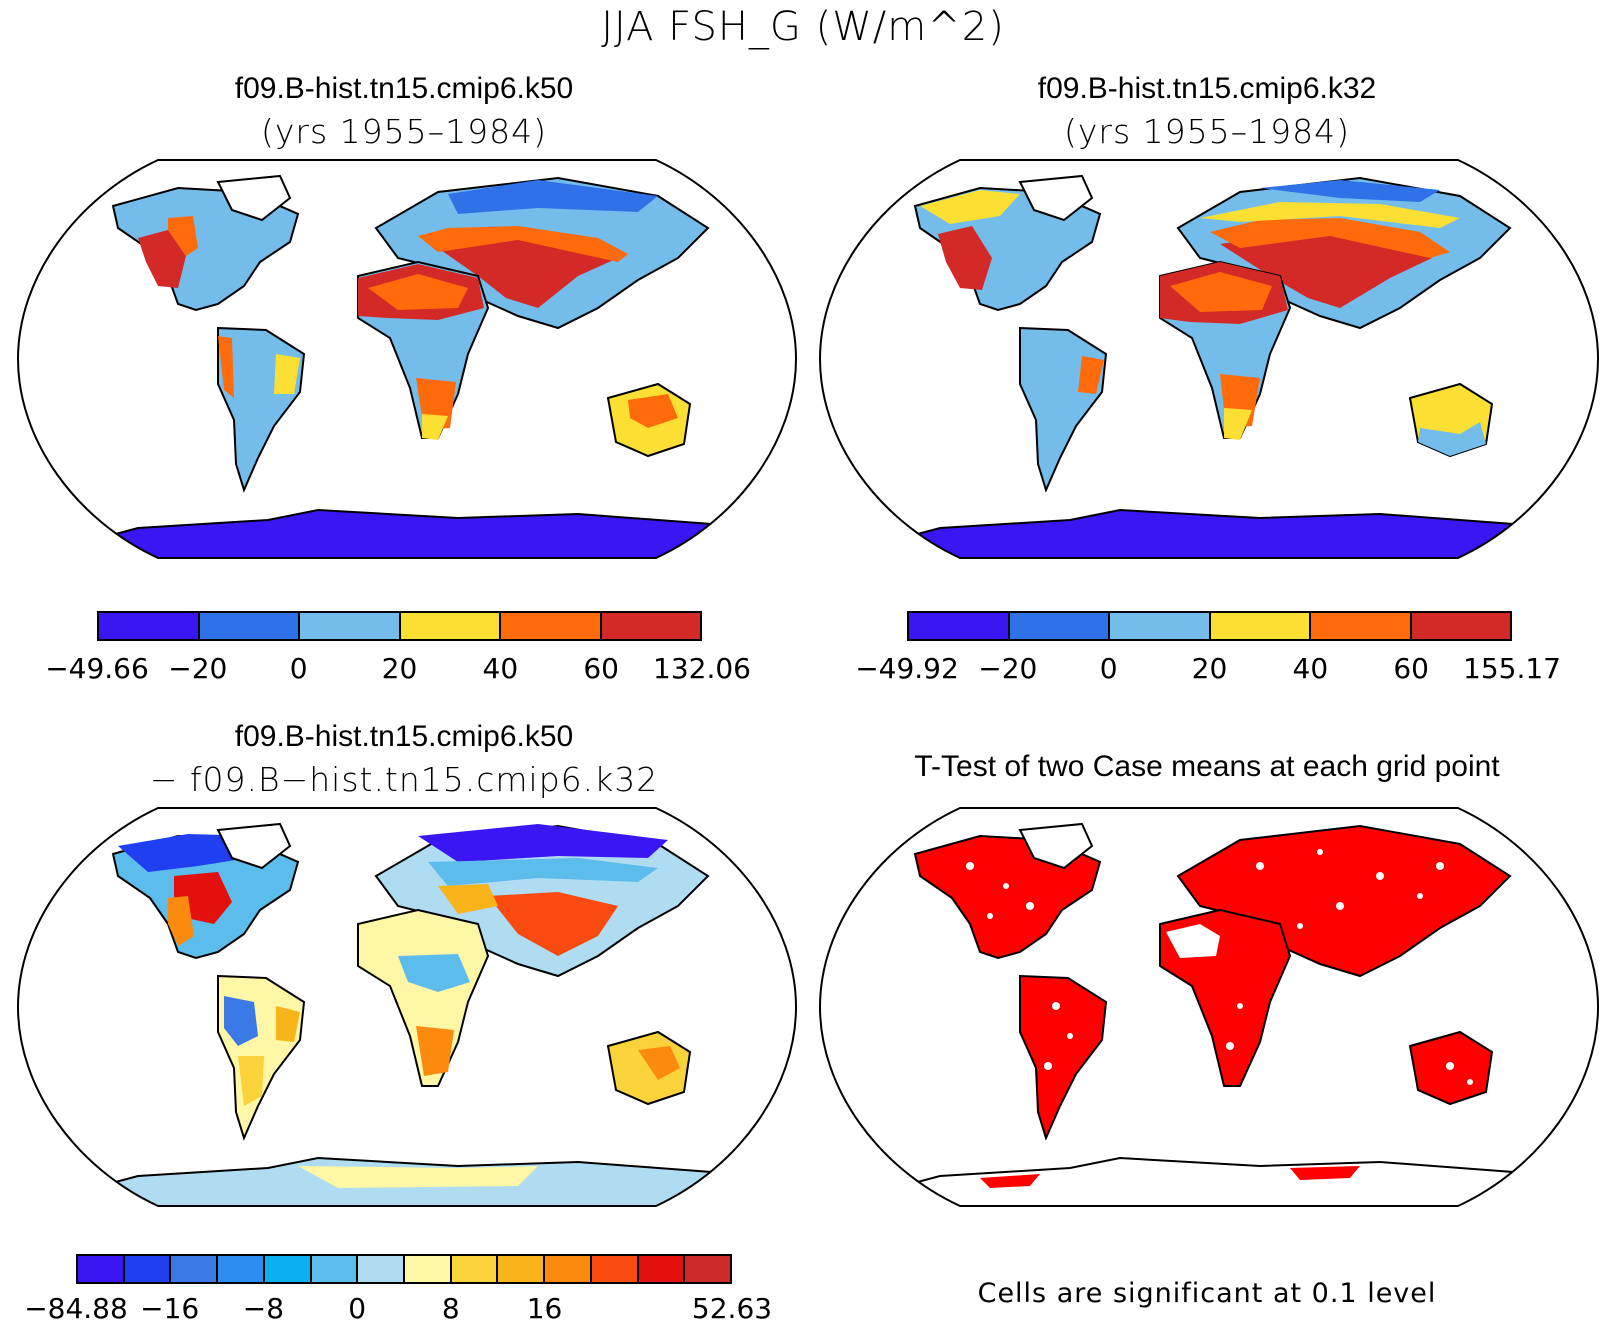 Image resolution: width=1606 pixels, height=1328 pixels. Describe the element at coordinates (1207, 88) in the screenshot. I see `panel2-title: f09.B-hist.tn15.cmip6.k32` at that location.